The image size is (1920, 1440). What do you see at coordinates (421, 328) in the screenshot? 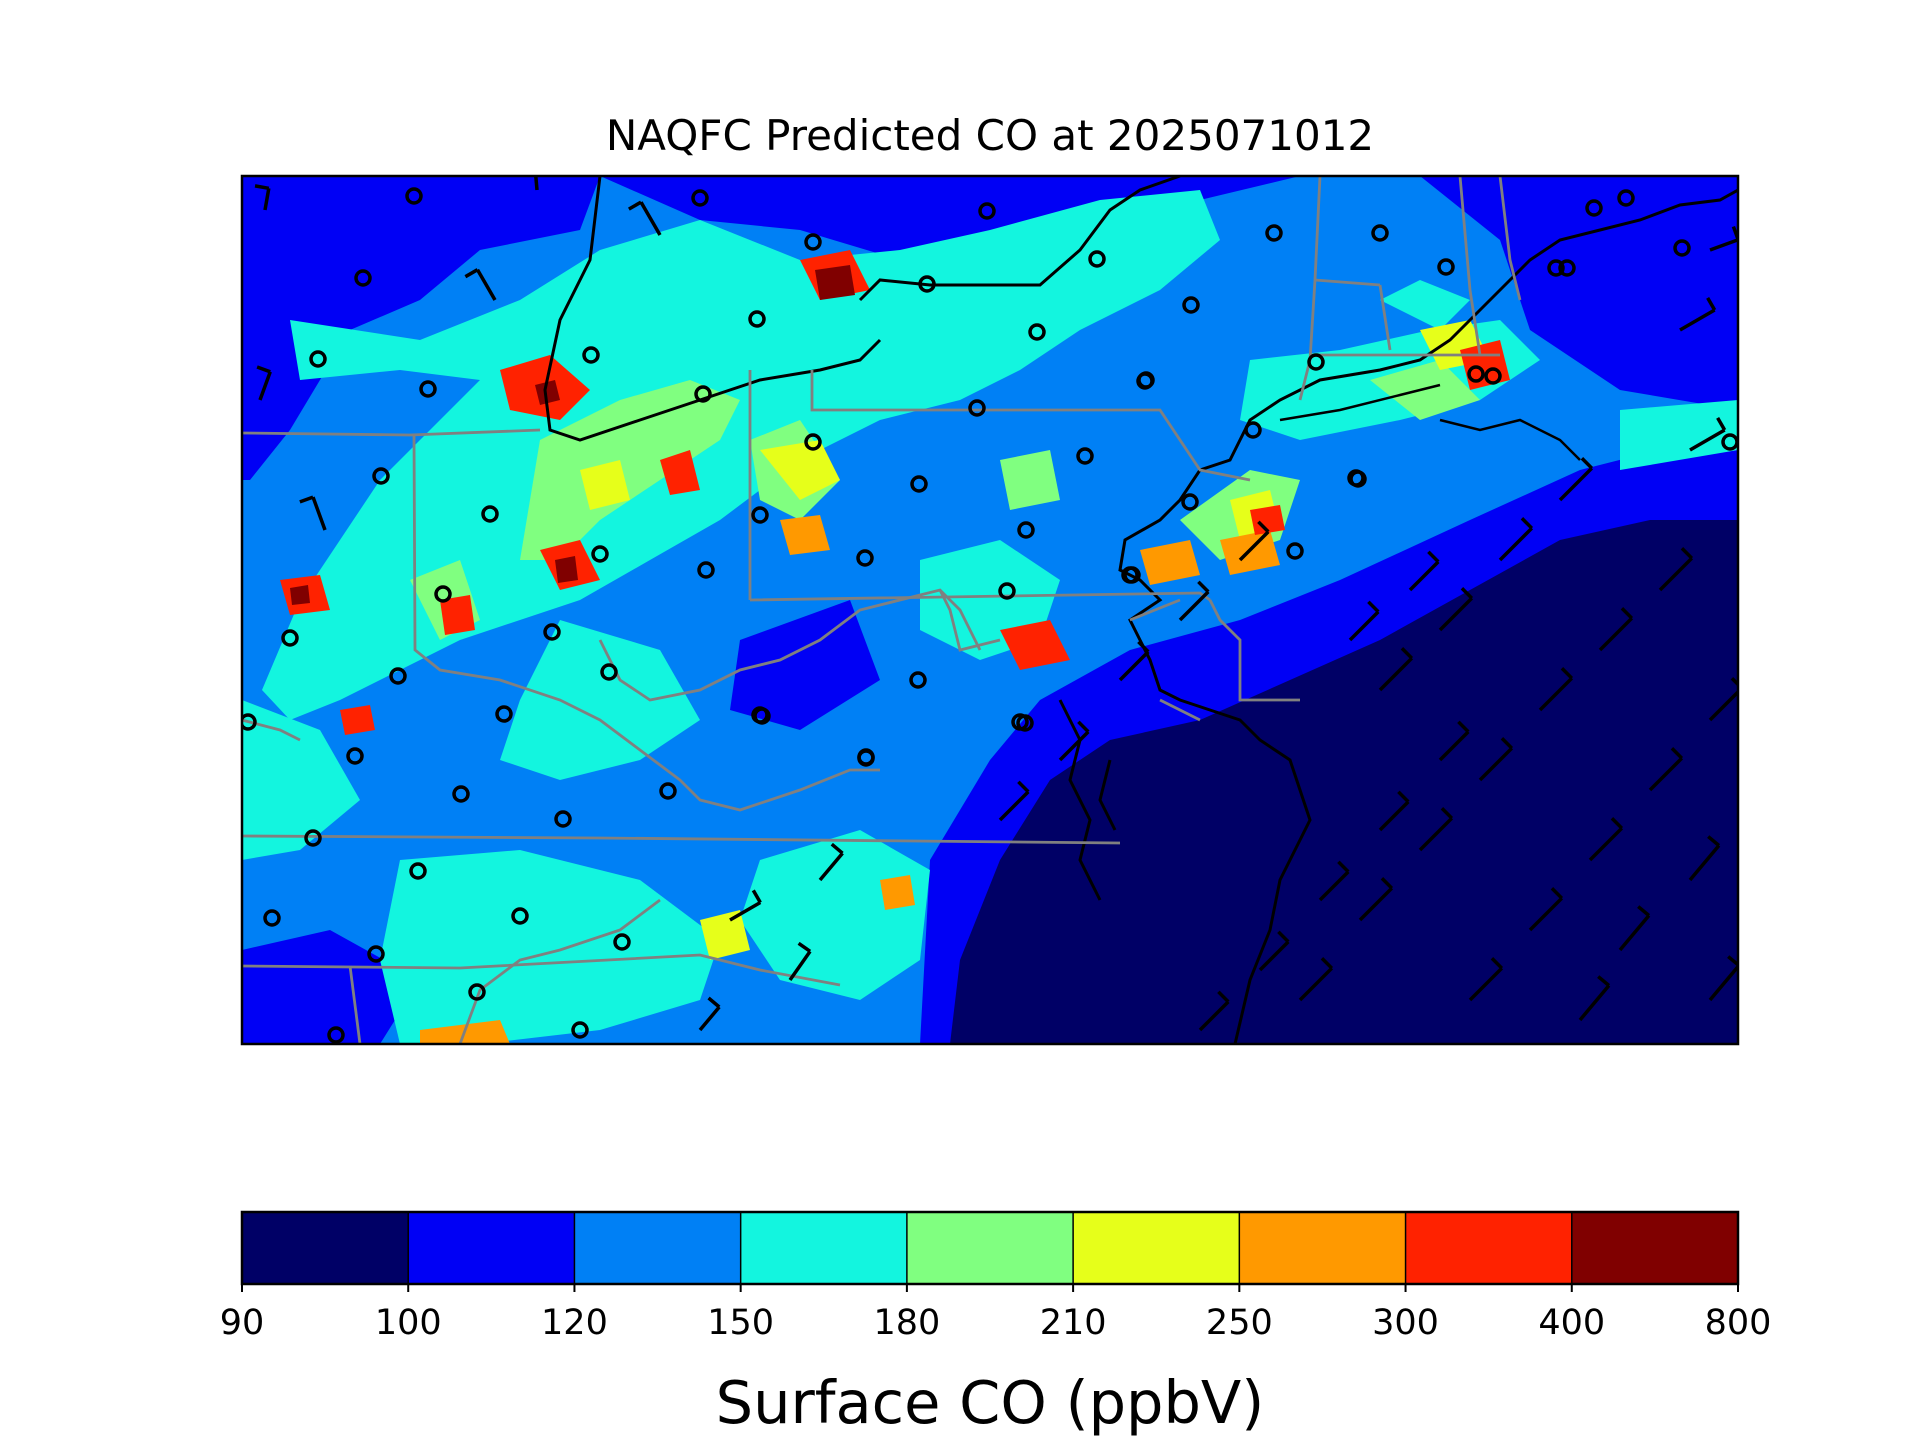
I see `northwest-low-region` at bounding box center [421, 328].